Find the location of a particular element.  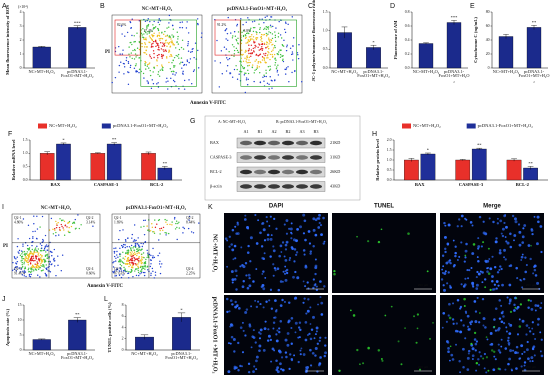

quadrant-value: 1.69% is located at coordinates (118, 222).